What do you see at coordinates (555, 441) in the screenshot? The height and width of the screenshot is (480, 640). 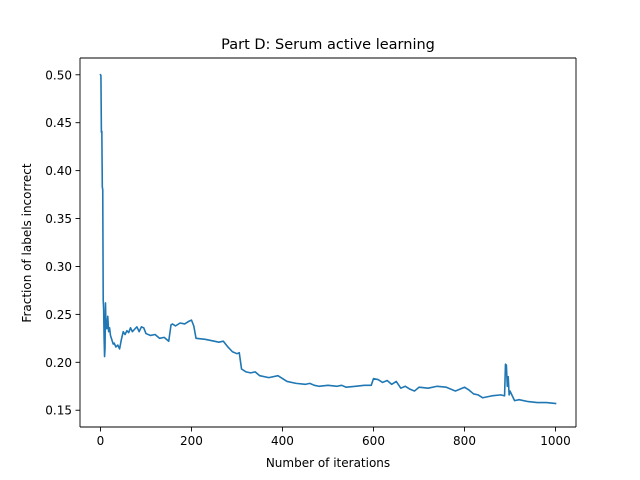 I see `x-tick-label: 1000` at bounding box center [555, 441].